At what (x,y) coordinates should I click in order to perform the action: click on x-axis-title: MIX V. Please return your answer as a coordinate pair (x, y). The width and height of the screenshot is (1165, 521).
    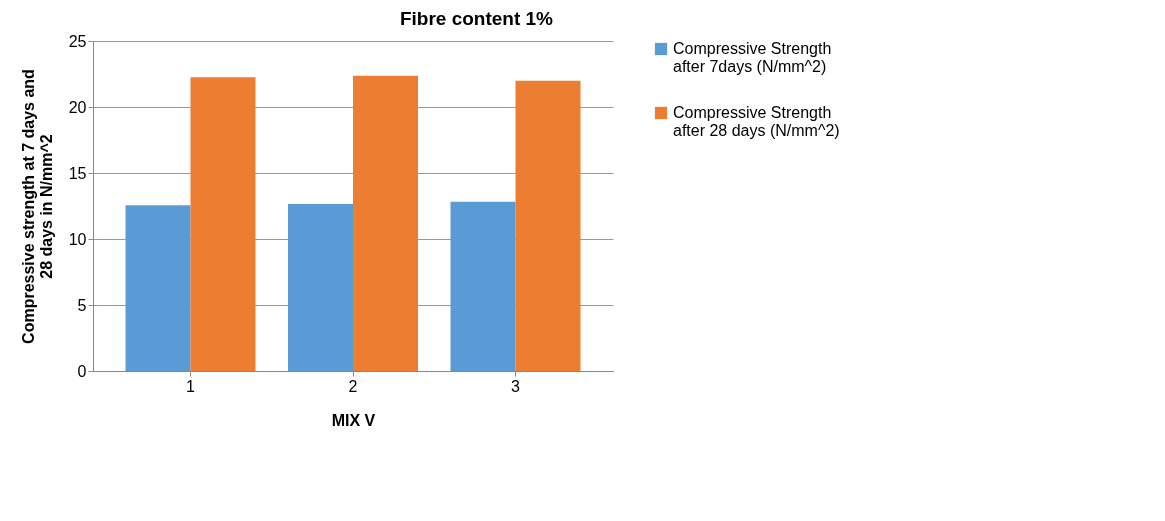
    Looking at the image, I should click on (353, 420).